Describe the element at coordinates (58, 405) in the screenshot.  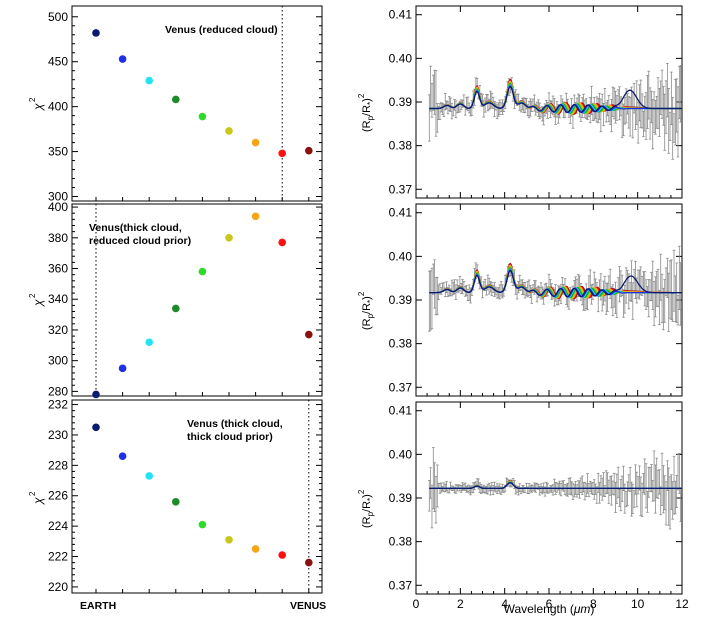
I see `chi2-panel-3-ytick-label-6: 232` at that location.